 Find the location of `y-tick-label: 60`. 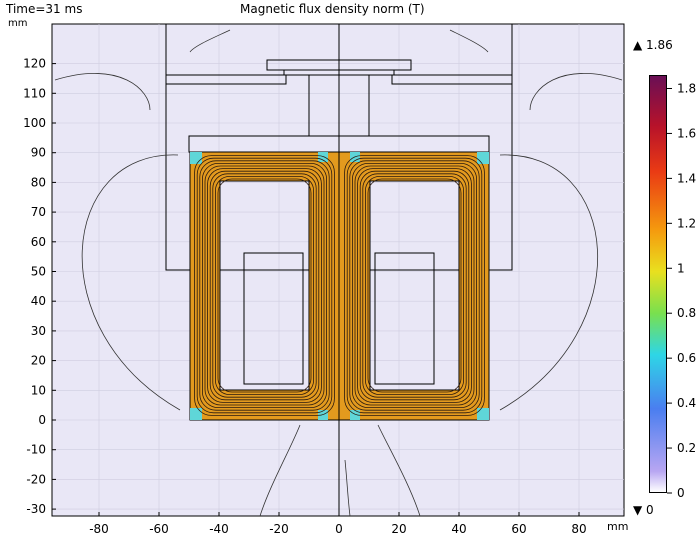

y-tick-label: 60 is located at coordinates (38, 242).